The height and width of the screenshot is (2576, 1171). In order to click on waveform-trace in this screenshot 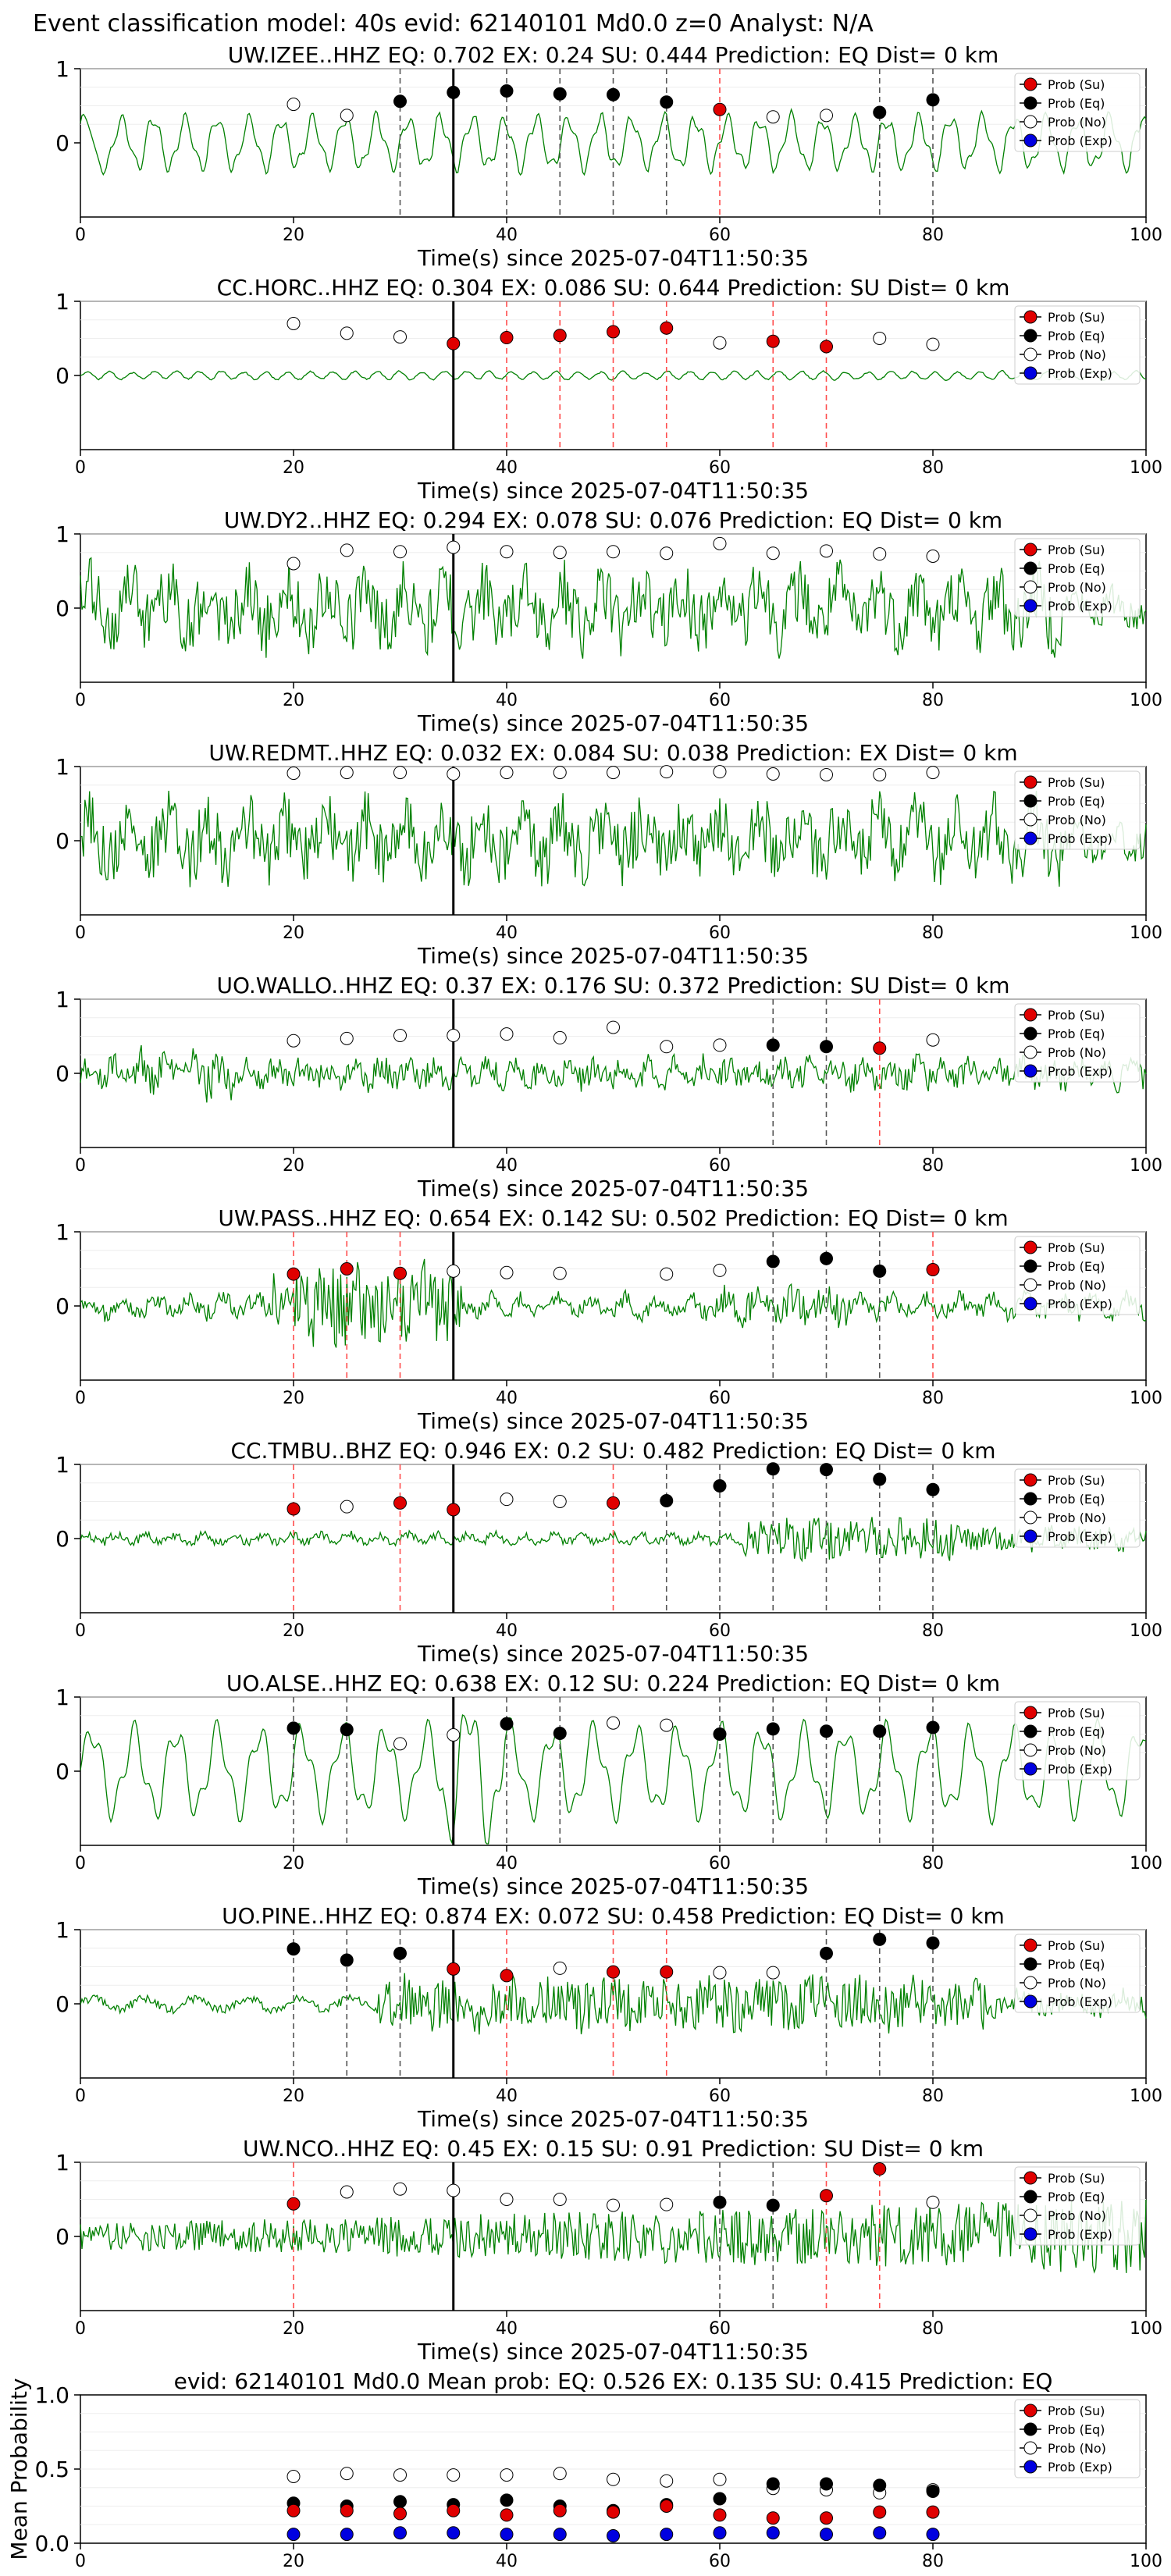, I will do `click(613, 1073)`.